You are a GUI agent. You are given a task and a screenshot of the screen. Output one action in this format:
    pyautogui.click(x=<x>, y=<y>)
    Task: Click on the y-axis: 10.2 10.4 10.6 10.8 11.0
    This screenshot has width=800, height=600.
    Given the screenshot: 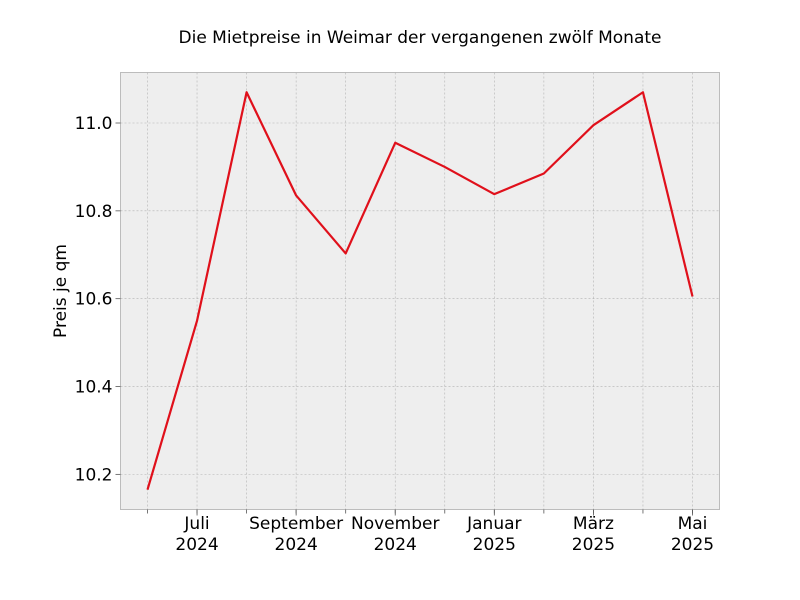 What is the action you would take?
    pyautogui.click(x=98, y=299)
    